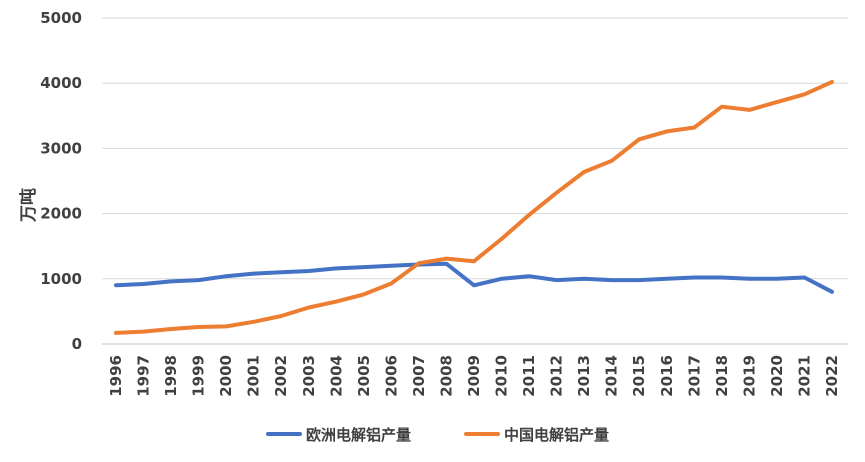 Image resolution: width=865 pixels, height=462 pixels. Describe the element at coordinates (584, 376) in the screenshot. I see `x-tick-label: 2013` at that location.